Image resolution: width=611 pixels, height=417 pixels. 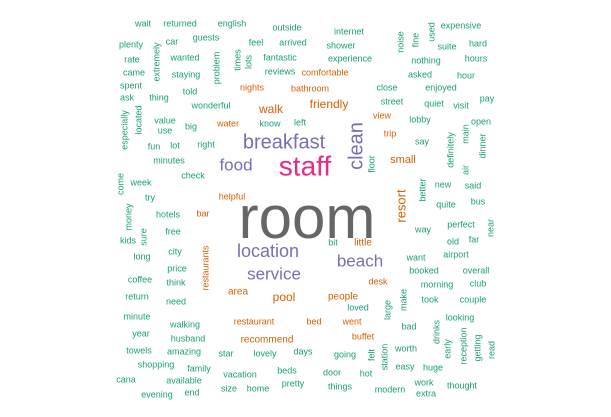 What do you see at coordinates (286, 27) in the screenshot?
I see `word-outside: outside` at bounding box center [286, 27].